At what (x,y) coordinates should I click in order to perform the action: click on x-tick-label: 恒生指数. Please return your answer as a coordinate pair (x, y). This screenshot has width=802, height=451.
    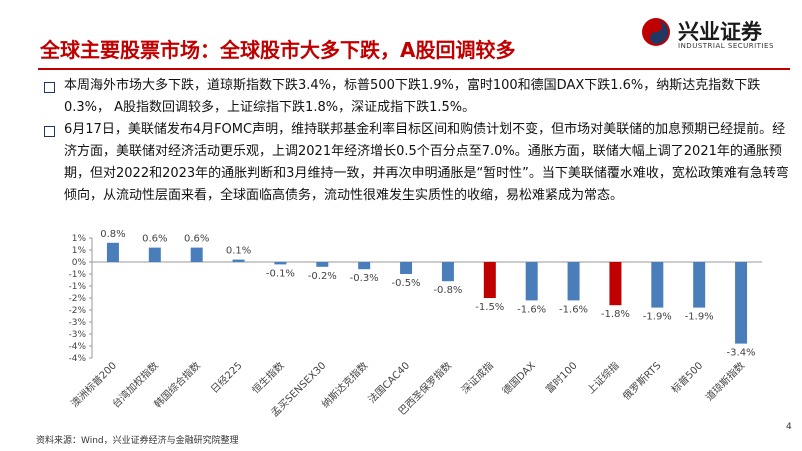
    Looking at the image, I should click on (267, 377).